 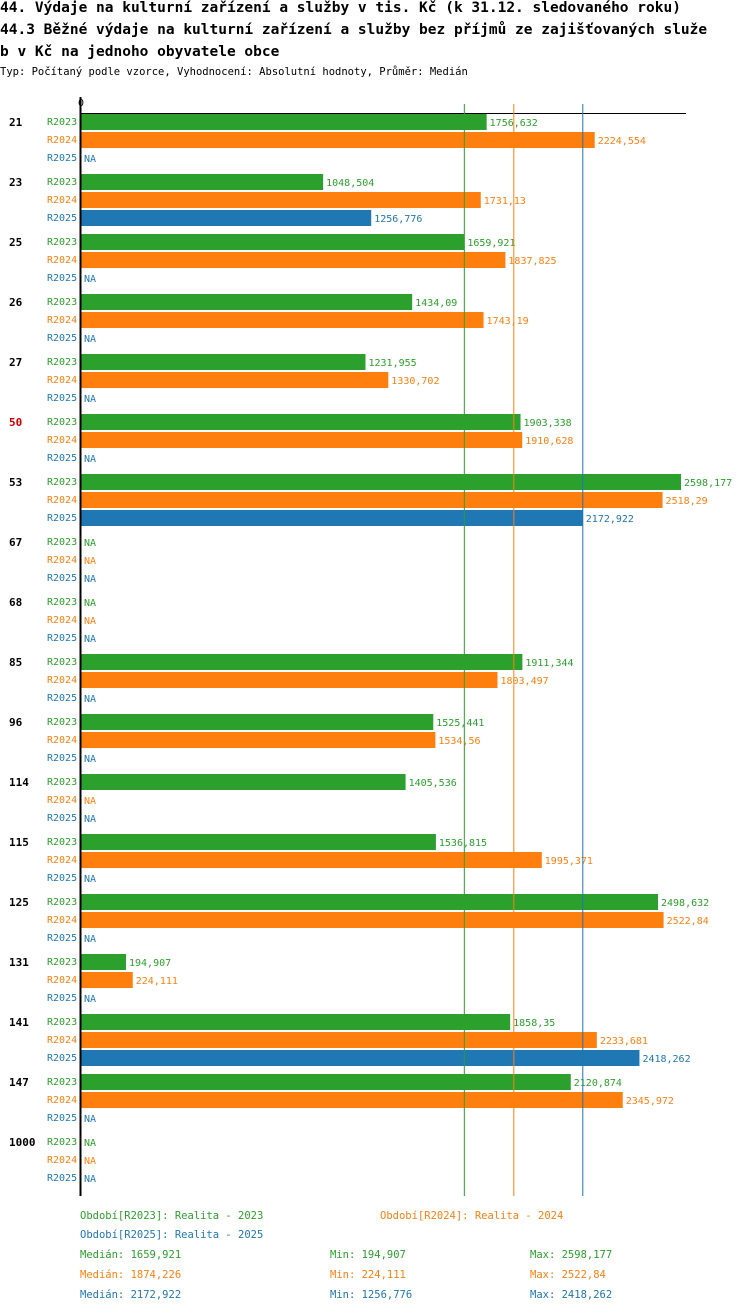 I want to click on group-label: 21, so click(x=16, y=122).